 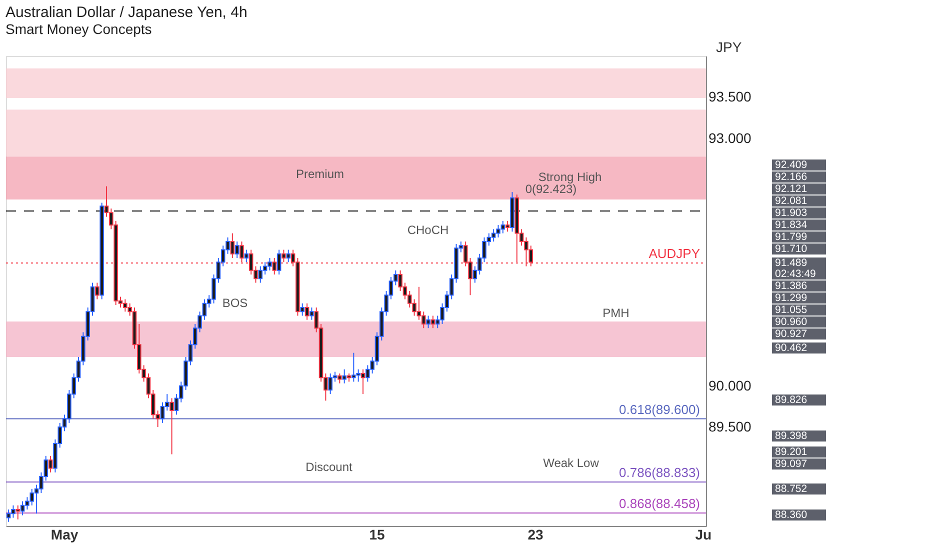 What do you see at coordinates (320, 174) in the screenshot?
I see `annotation: Premium` at bounding box center [320, 174].